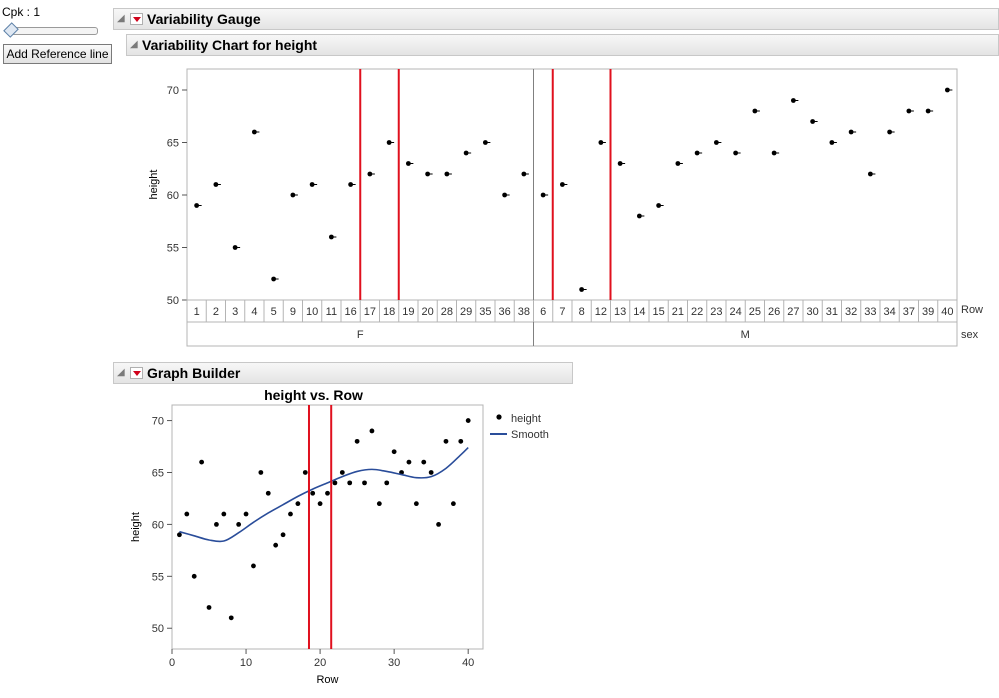  I want to click on row-label: 31, so click(832, 312).